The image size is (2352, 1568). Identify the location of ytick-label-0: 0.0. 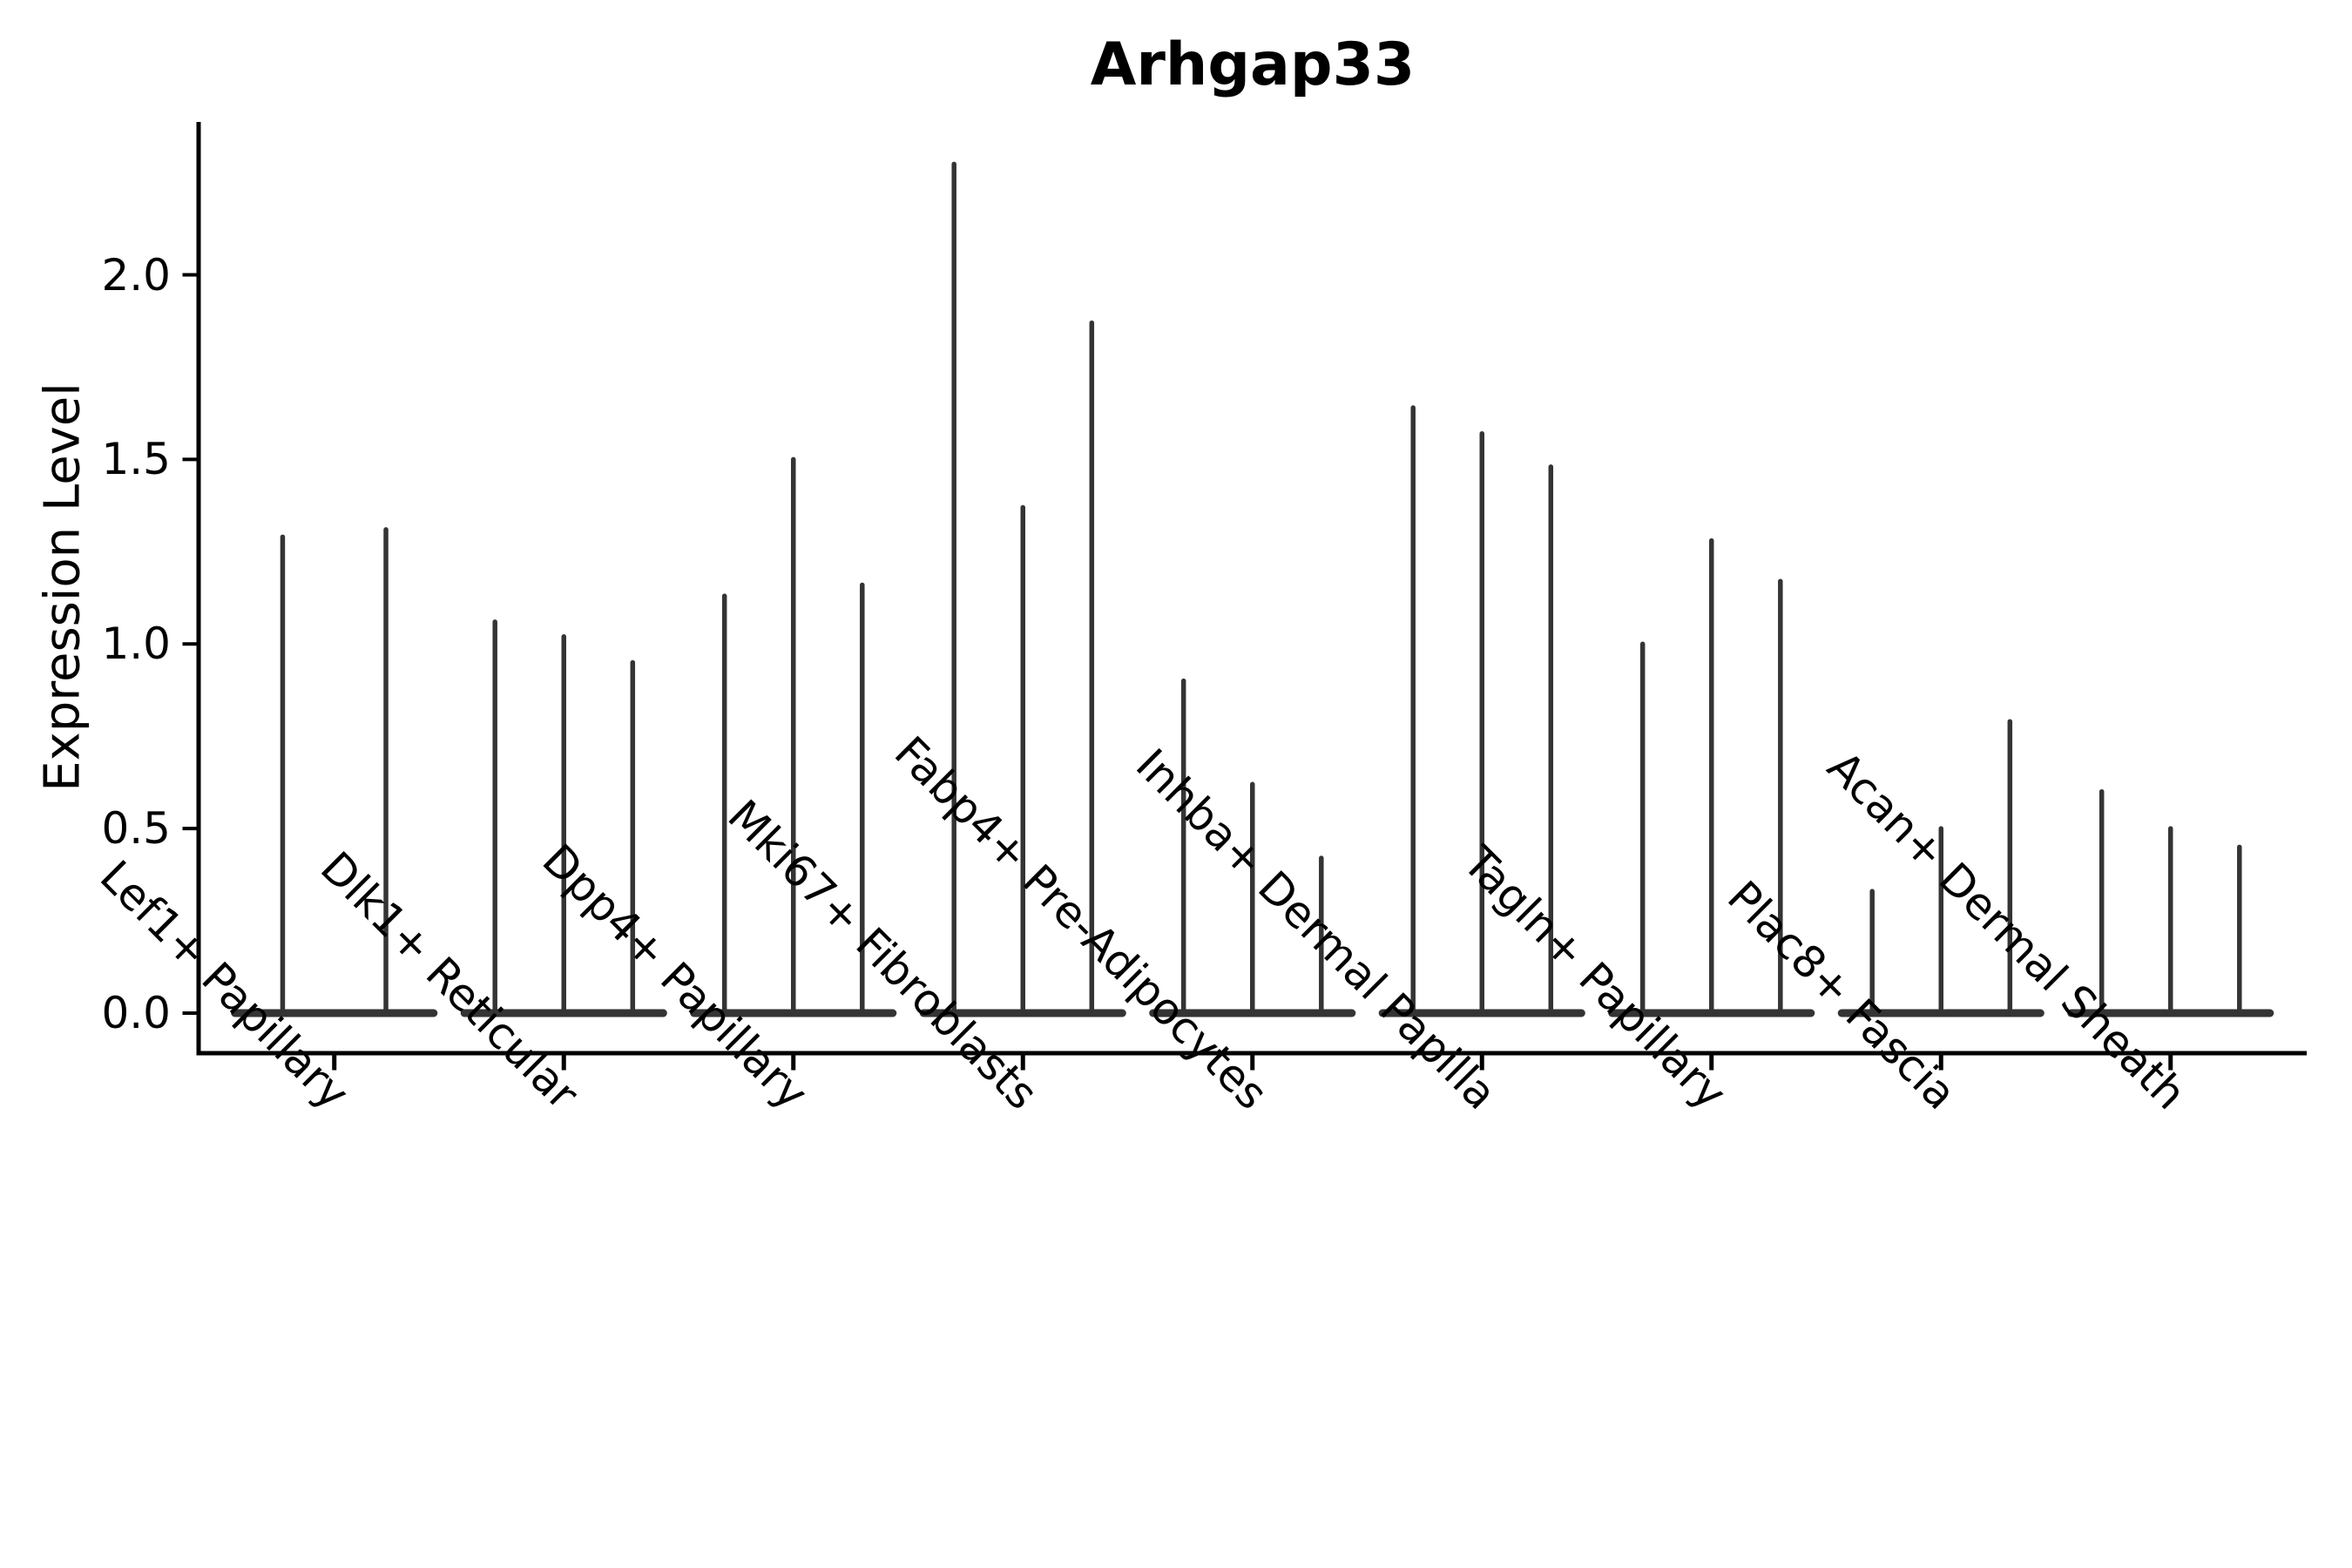
(136, 1013).